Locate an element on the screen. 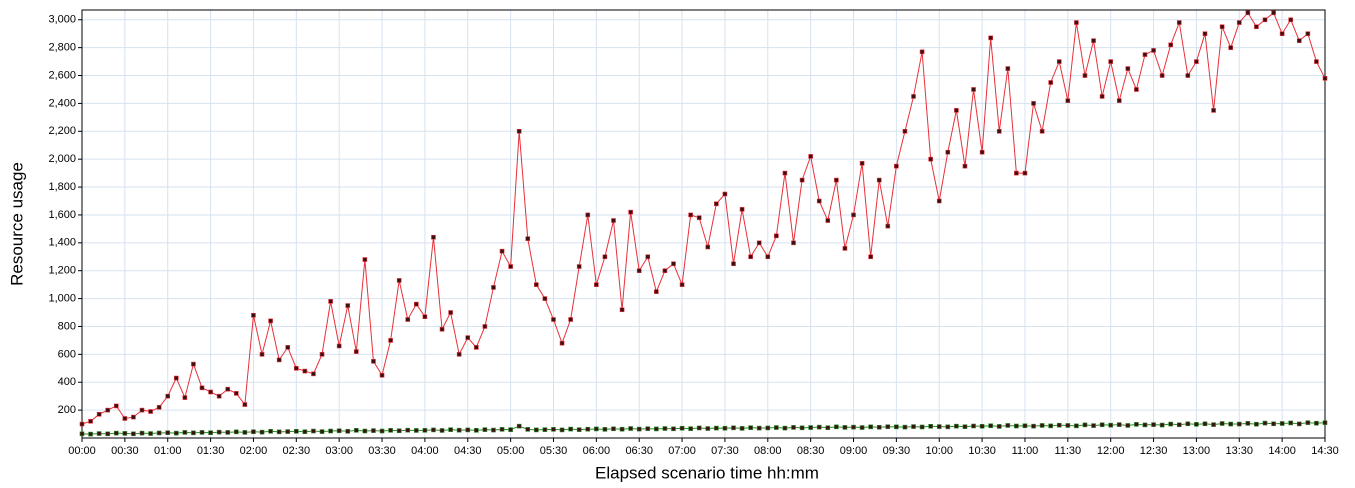 The image size is (1355, 488). x-tick-label: 11:30 is located at coordinates (1067, 451).